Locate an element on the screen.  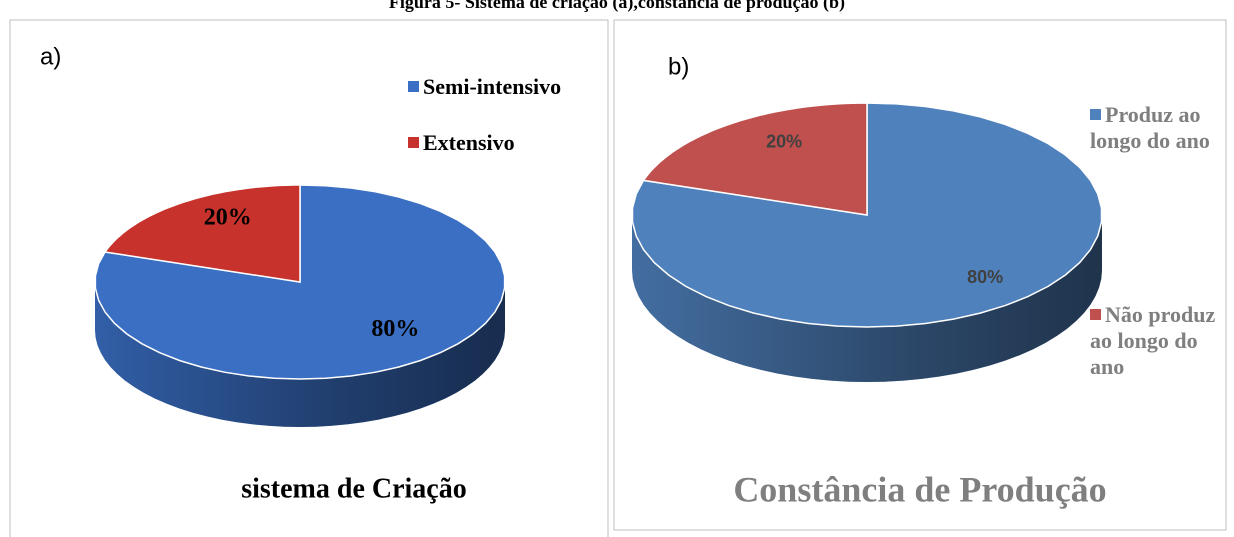
legend-entry: Extensivo is located at coordinates (508, 143).